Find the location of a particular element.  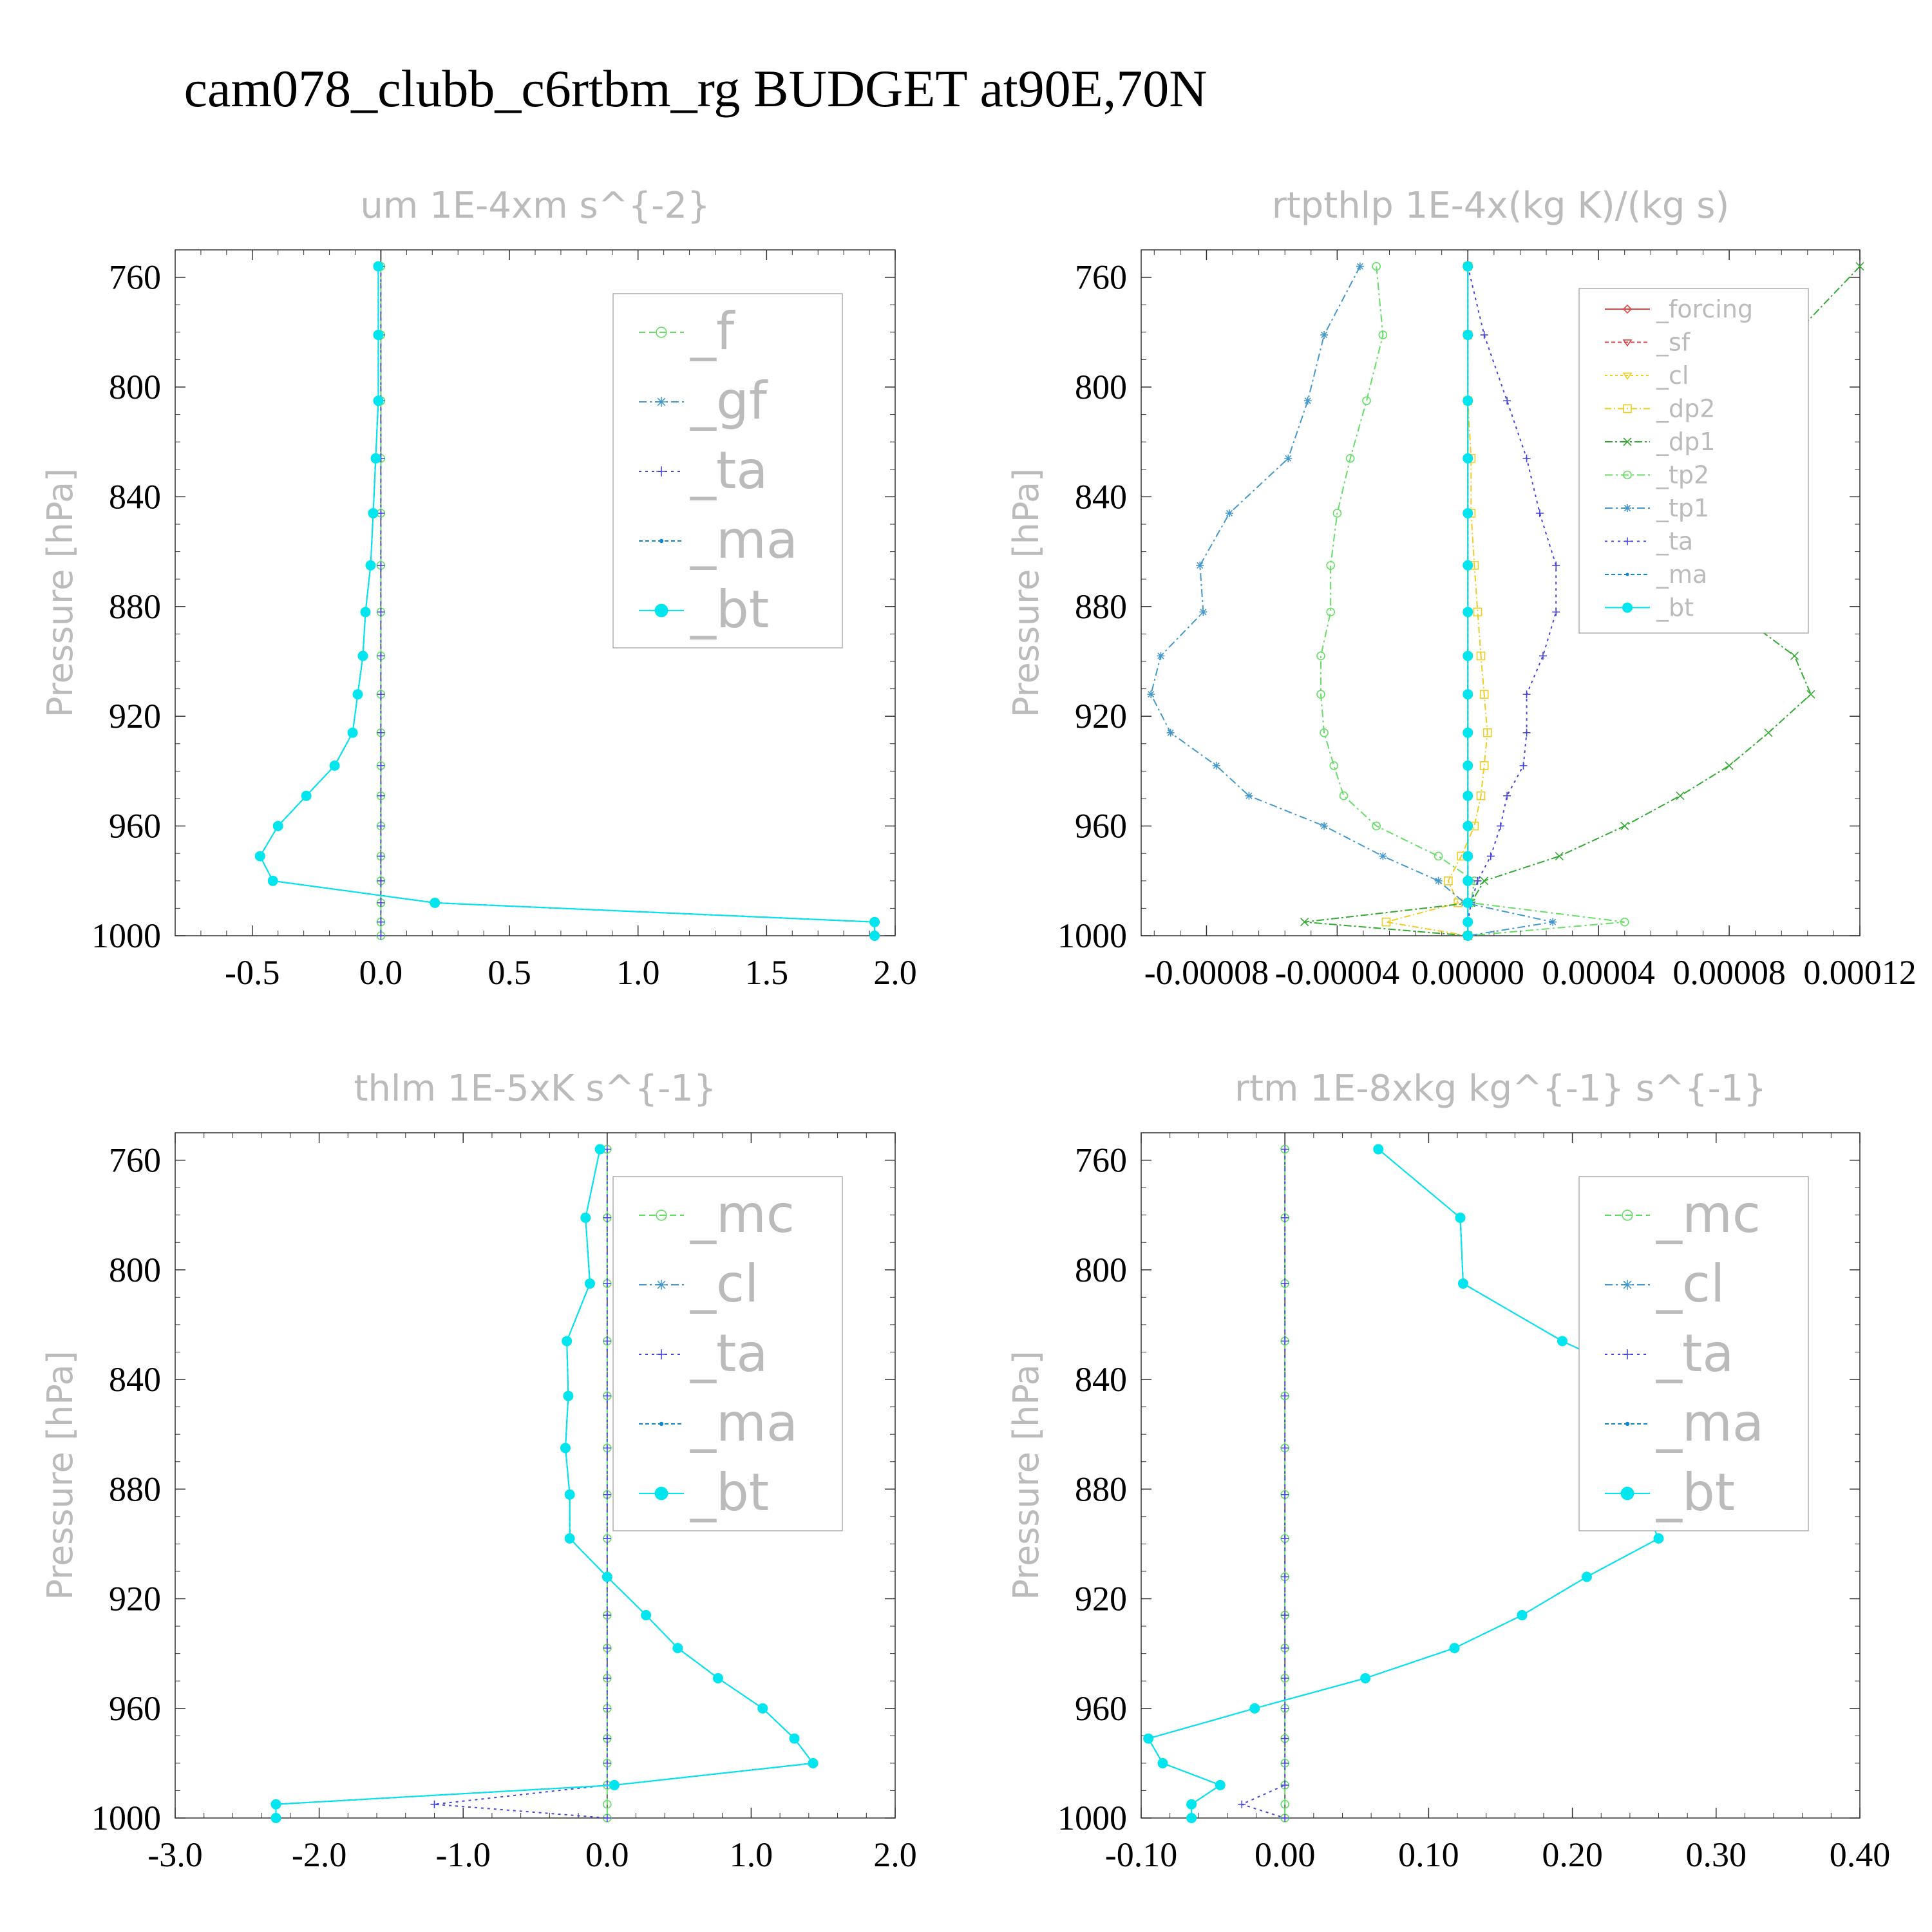

legend-box is located at coordinates (727, 471).